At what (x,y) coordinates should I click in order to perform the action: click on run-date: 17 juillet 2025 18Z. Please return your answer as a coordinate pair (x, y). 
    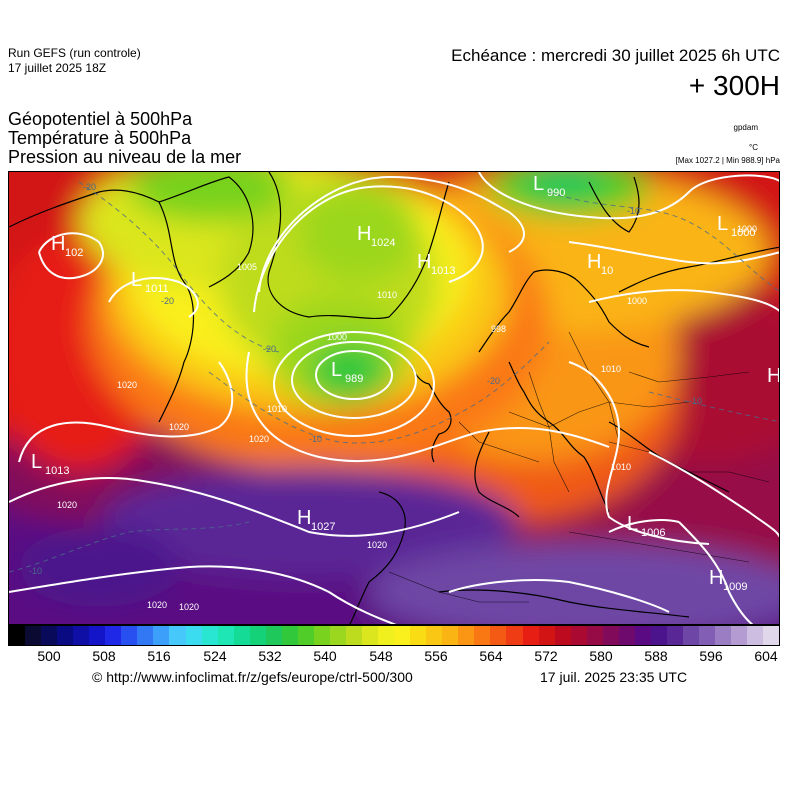
    Looking at the image, I should click on (57, 68).